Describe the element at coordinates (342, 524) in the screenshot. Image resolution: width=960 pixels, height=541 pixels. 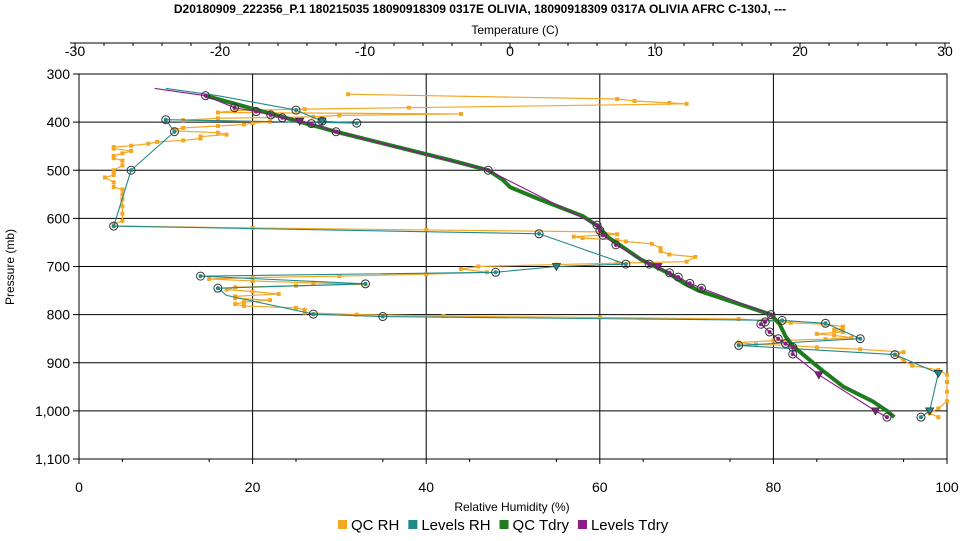
I see `legend-swatch-qc_rh` at that location.